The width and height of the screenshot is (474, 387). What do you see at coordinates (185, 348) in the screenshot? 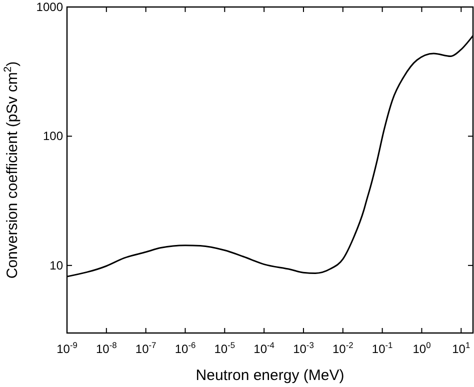
I see `x-tick-label: 10$^{-6}$` at bounding box center [185, 348].